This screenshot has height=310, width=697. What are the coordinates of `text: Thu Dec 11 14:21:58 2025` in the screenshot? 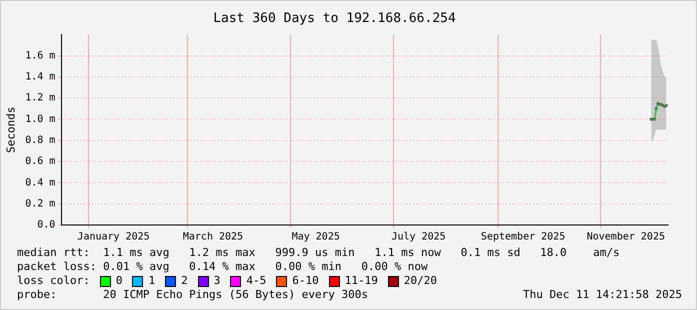 It's located at (602, 295).